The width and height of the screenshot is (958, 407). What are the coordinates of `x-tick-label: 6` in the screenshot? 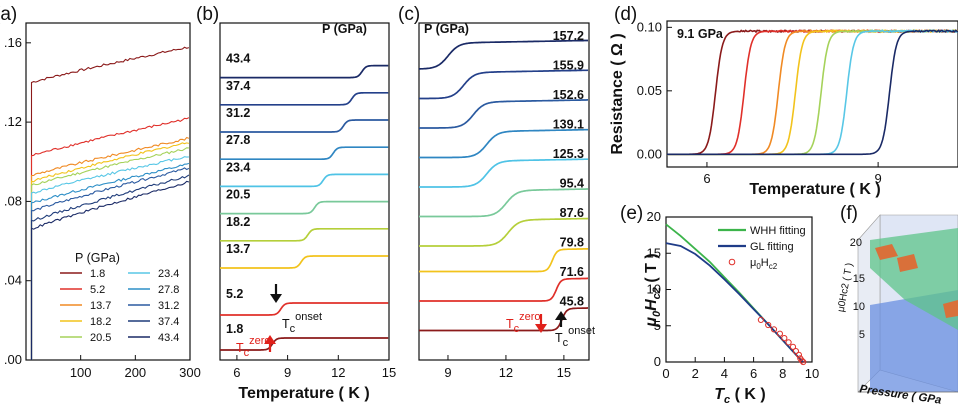 It's located at (706, 178).